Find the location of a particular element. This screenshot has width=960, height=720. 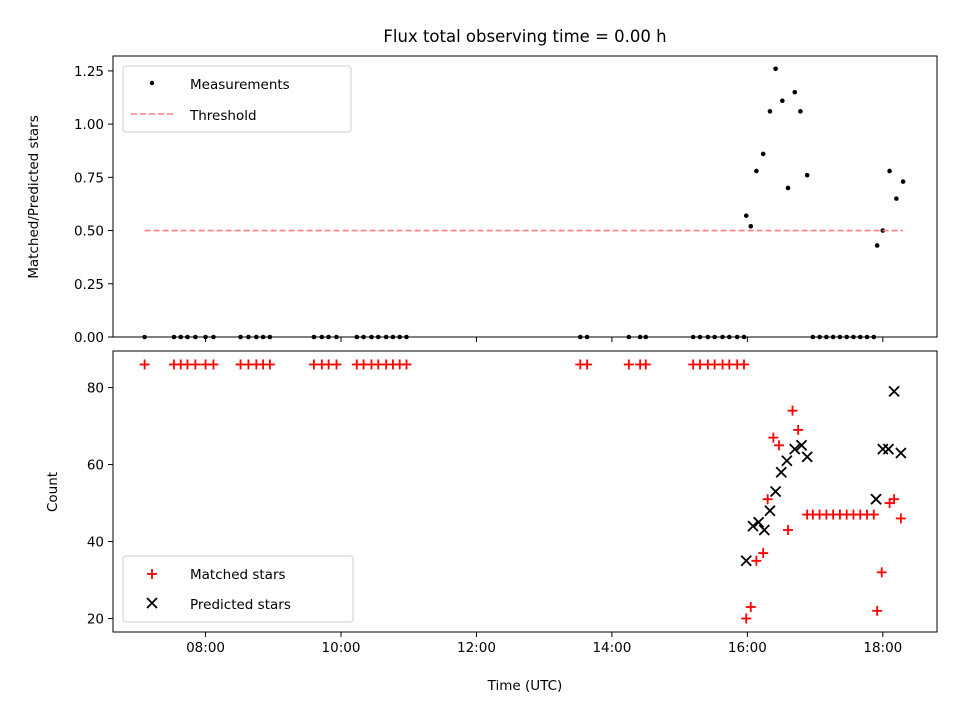

top-y-axis-label: Matched/Predicted stars is located at coordinates (34, 196).